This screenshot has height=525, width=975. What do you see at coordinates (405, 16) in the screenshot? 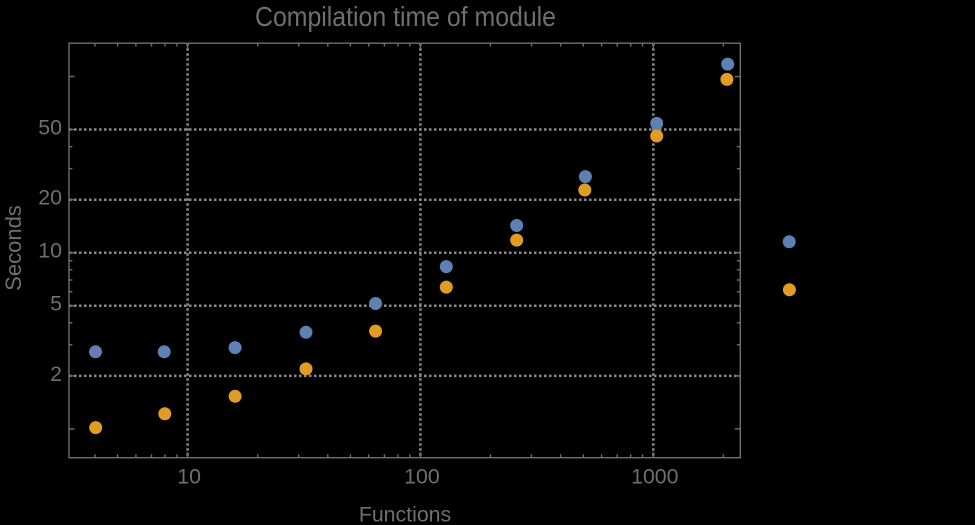
I see `svg-text: Compilation time of module` at bounding box center [405, 16].